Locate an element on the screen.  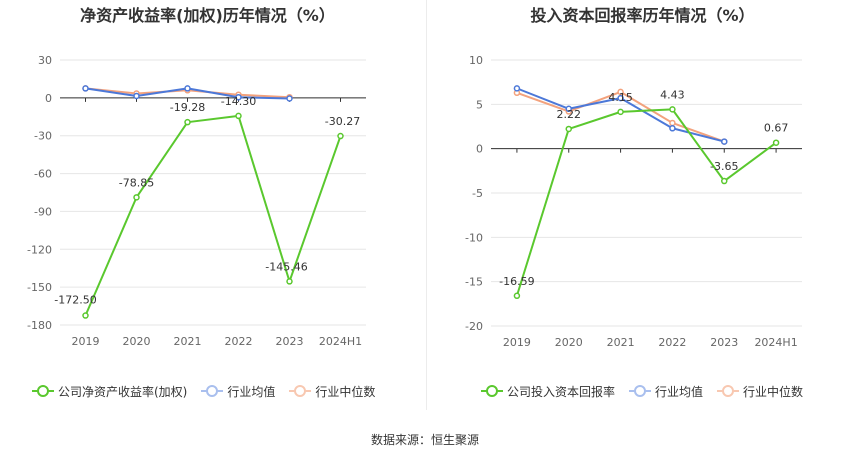
legend-item-company: 公司投入资本回报率 is located at coordinates (548, 391).